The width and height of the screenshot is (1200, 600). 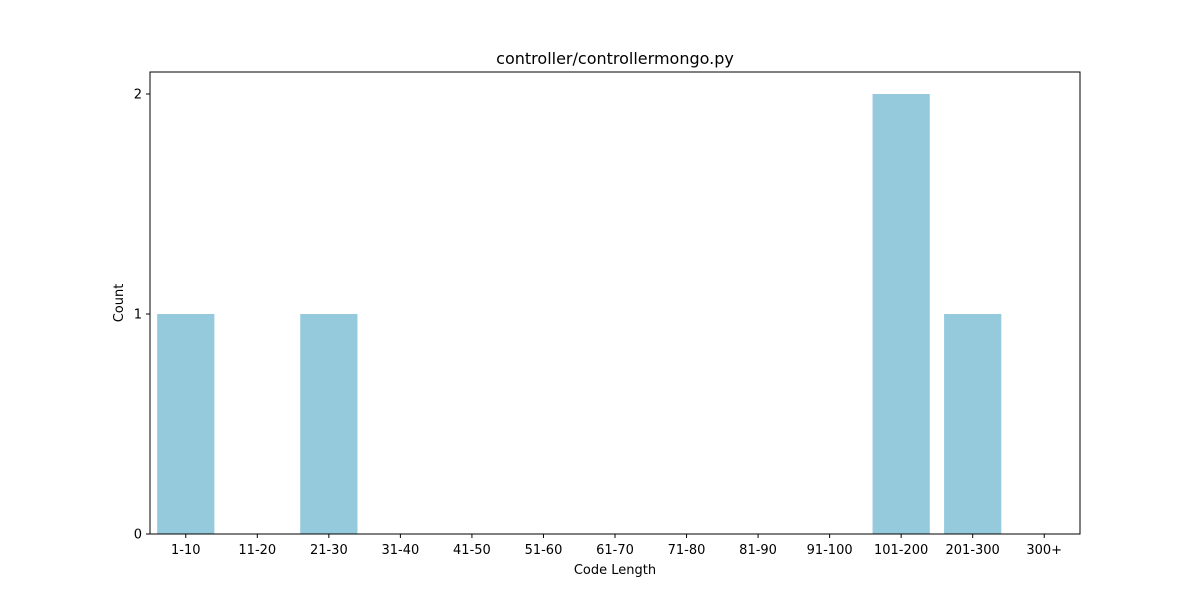 What do you see at coordinates (400, 550) in the screenshot?
I see `x-tick-label: 31-40` at bounding box center [400, 550].